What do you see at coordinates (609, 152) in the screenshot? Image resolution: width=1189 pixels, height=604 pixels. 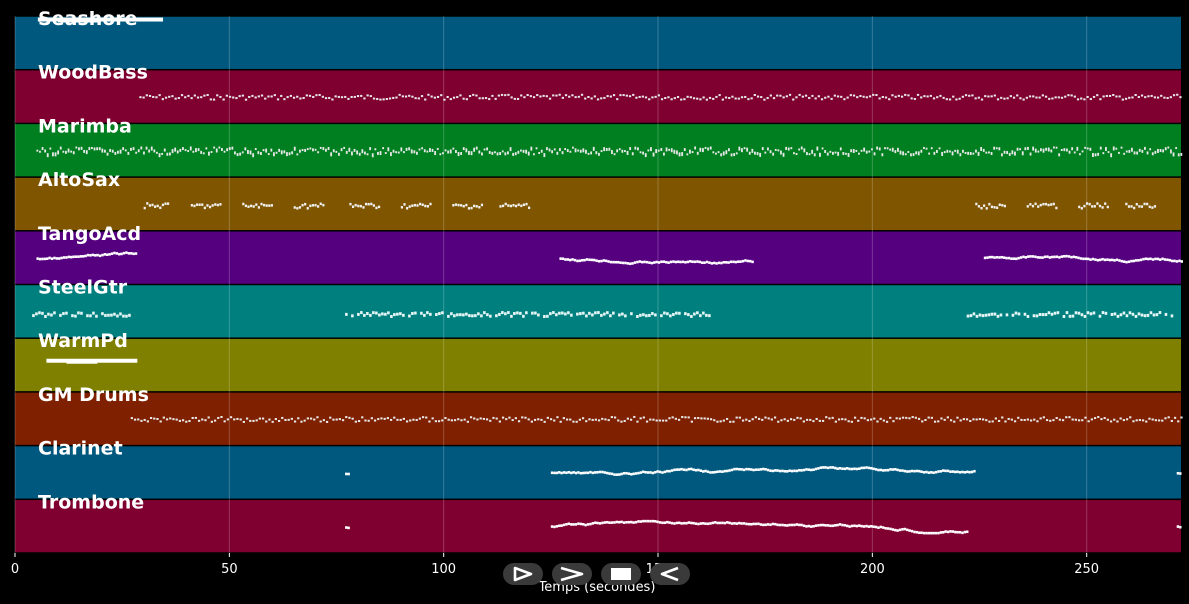 I see `note-segment-marimba` at bounding box center [609, 152].